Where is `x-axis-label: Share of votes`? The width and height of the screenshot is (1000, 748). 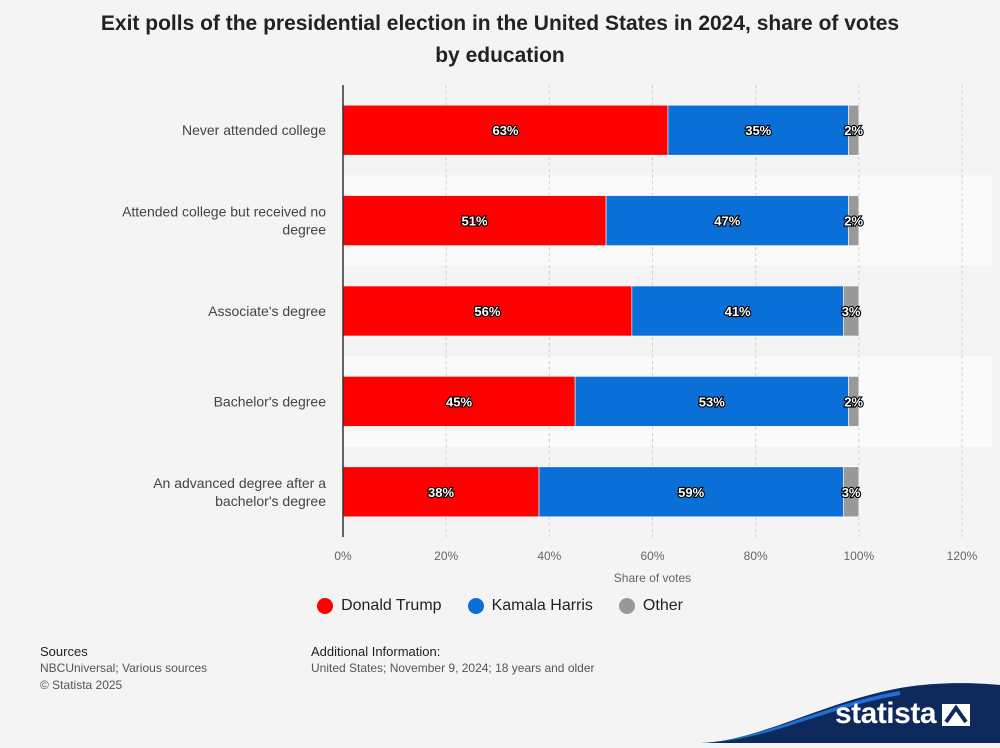
x-axis-label: Share of votes is located at coordinates (652, 578).